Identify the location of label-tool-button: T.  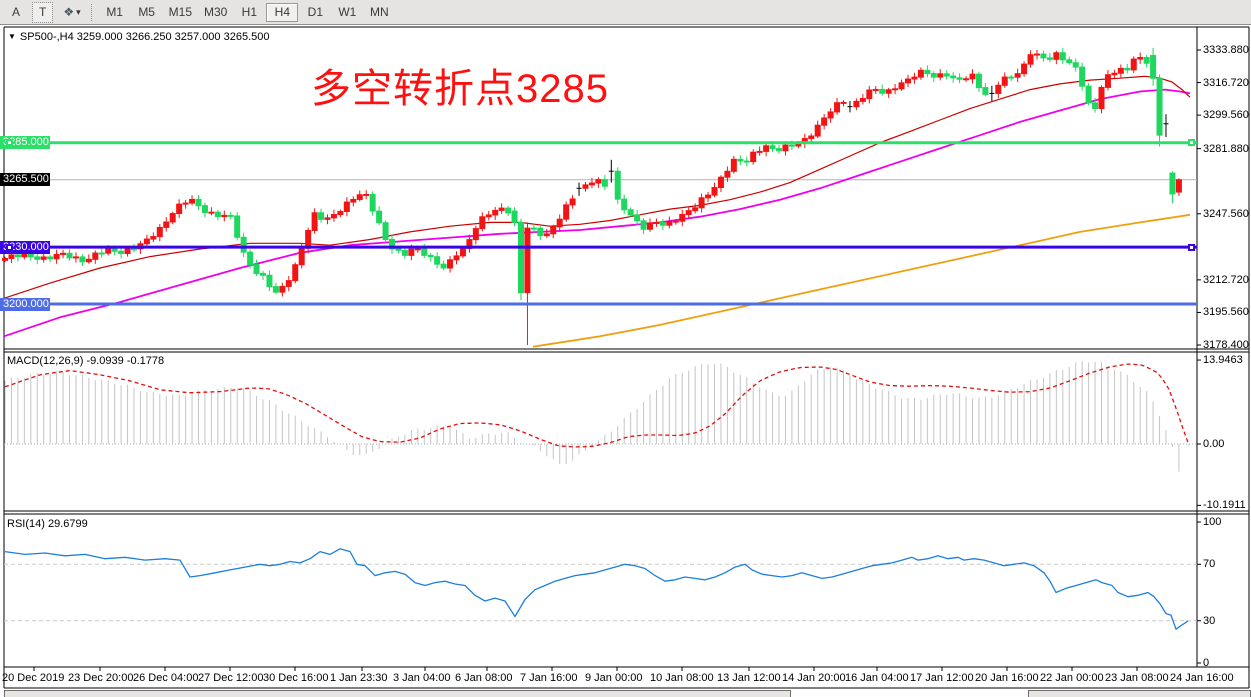
(43, 12).